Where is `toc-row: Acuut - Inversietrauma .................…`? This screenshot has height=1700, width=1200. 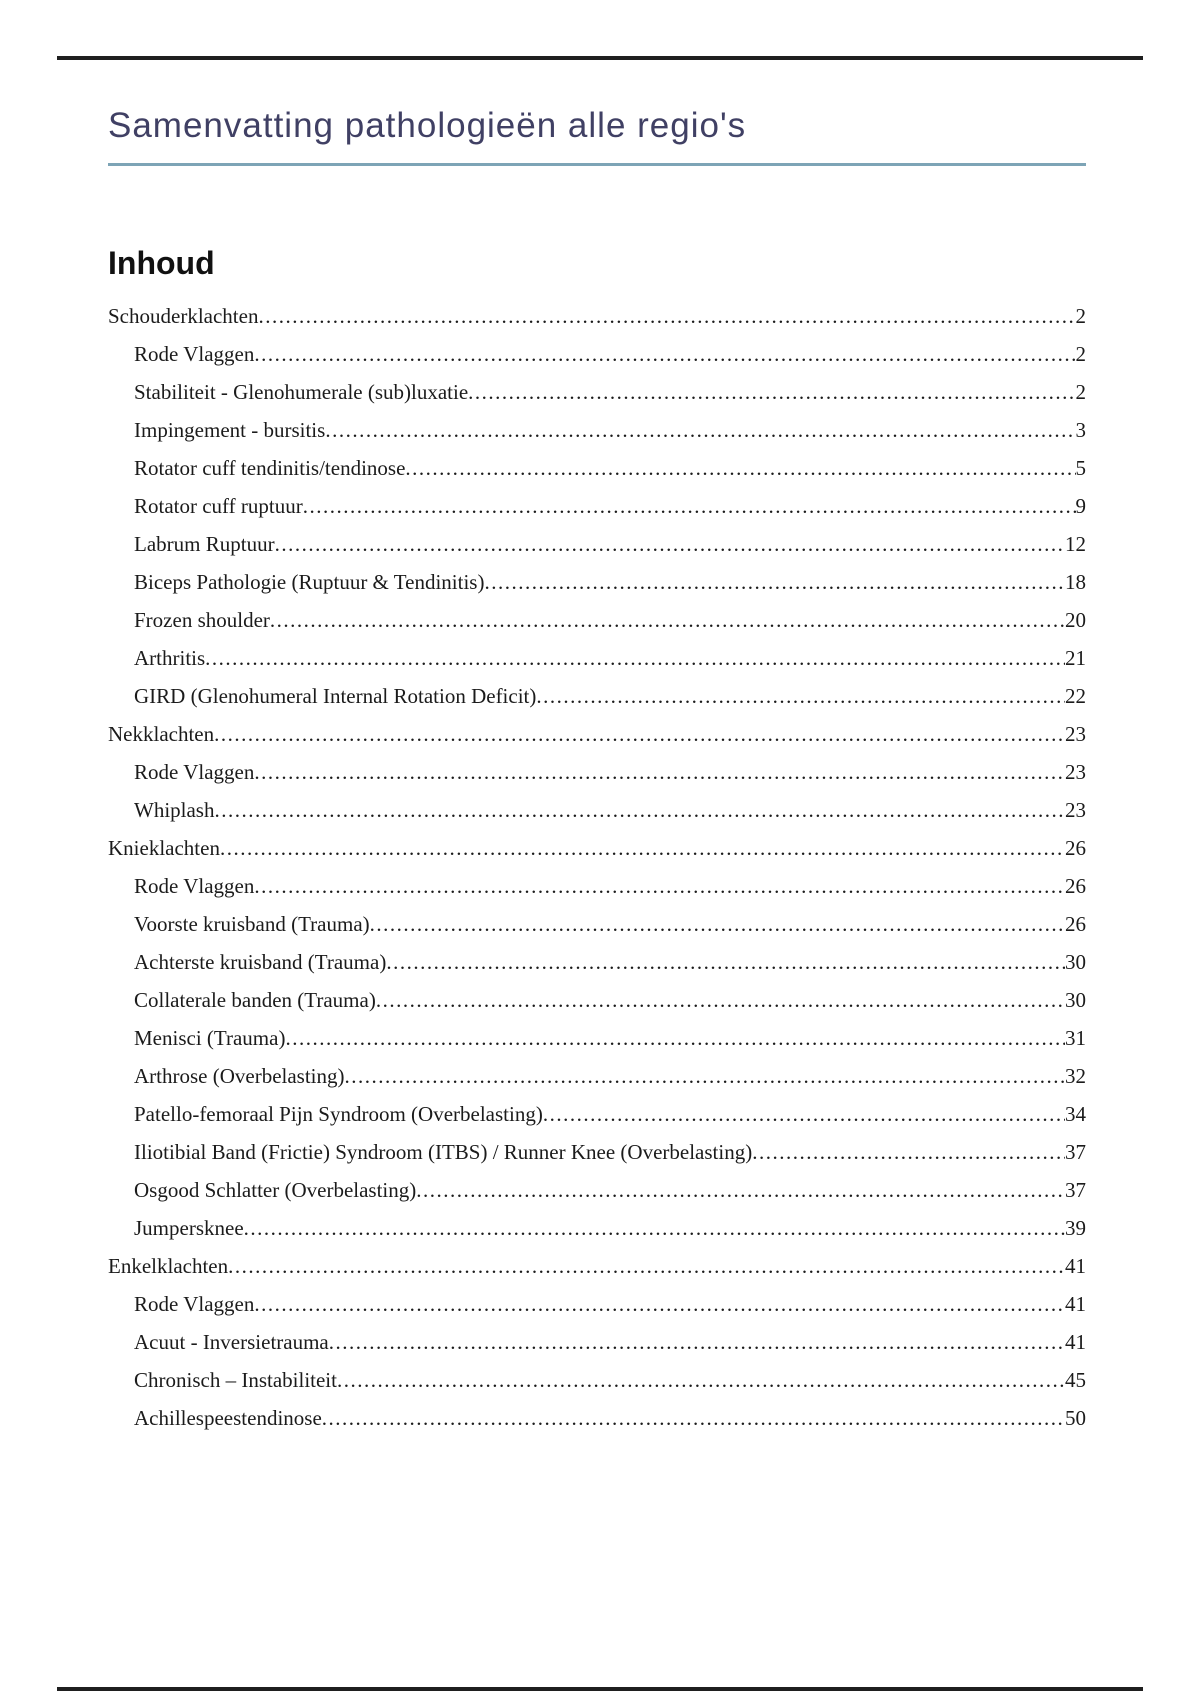 toc-row: Acuut - Inversietrauma .................… is located at coordinates (597, 1342).